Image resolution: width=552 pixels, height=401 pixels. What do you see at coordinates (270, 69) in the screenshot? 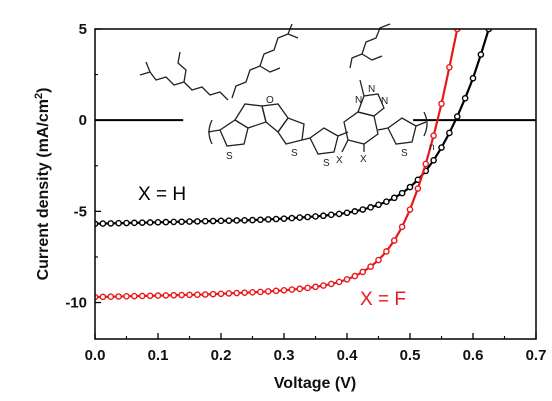
I see `alkyl-chain-top-branch` at bounding box center [270, 69].